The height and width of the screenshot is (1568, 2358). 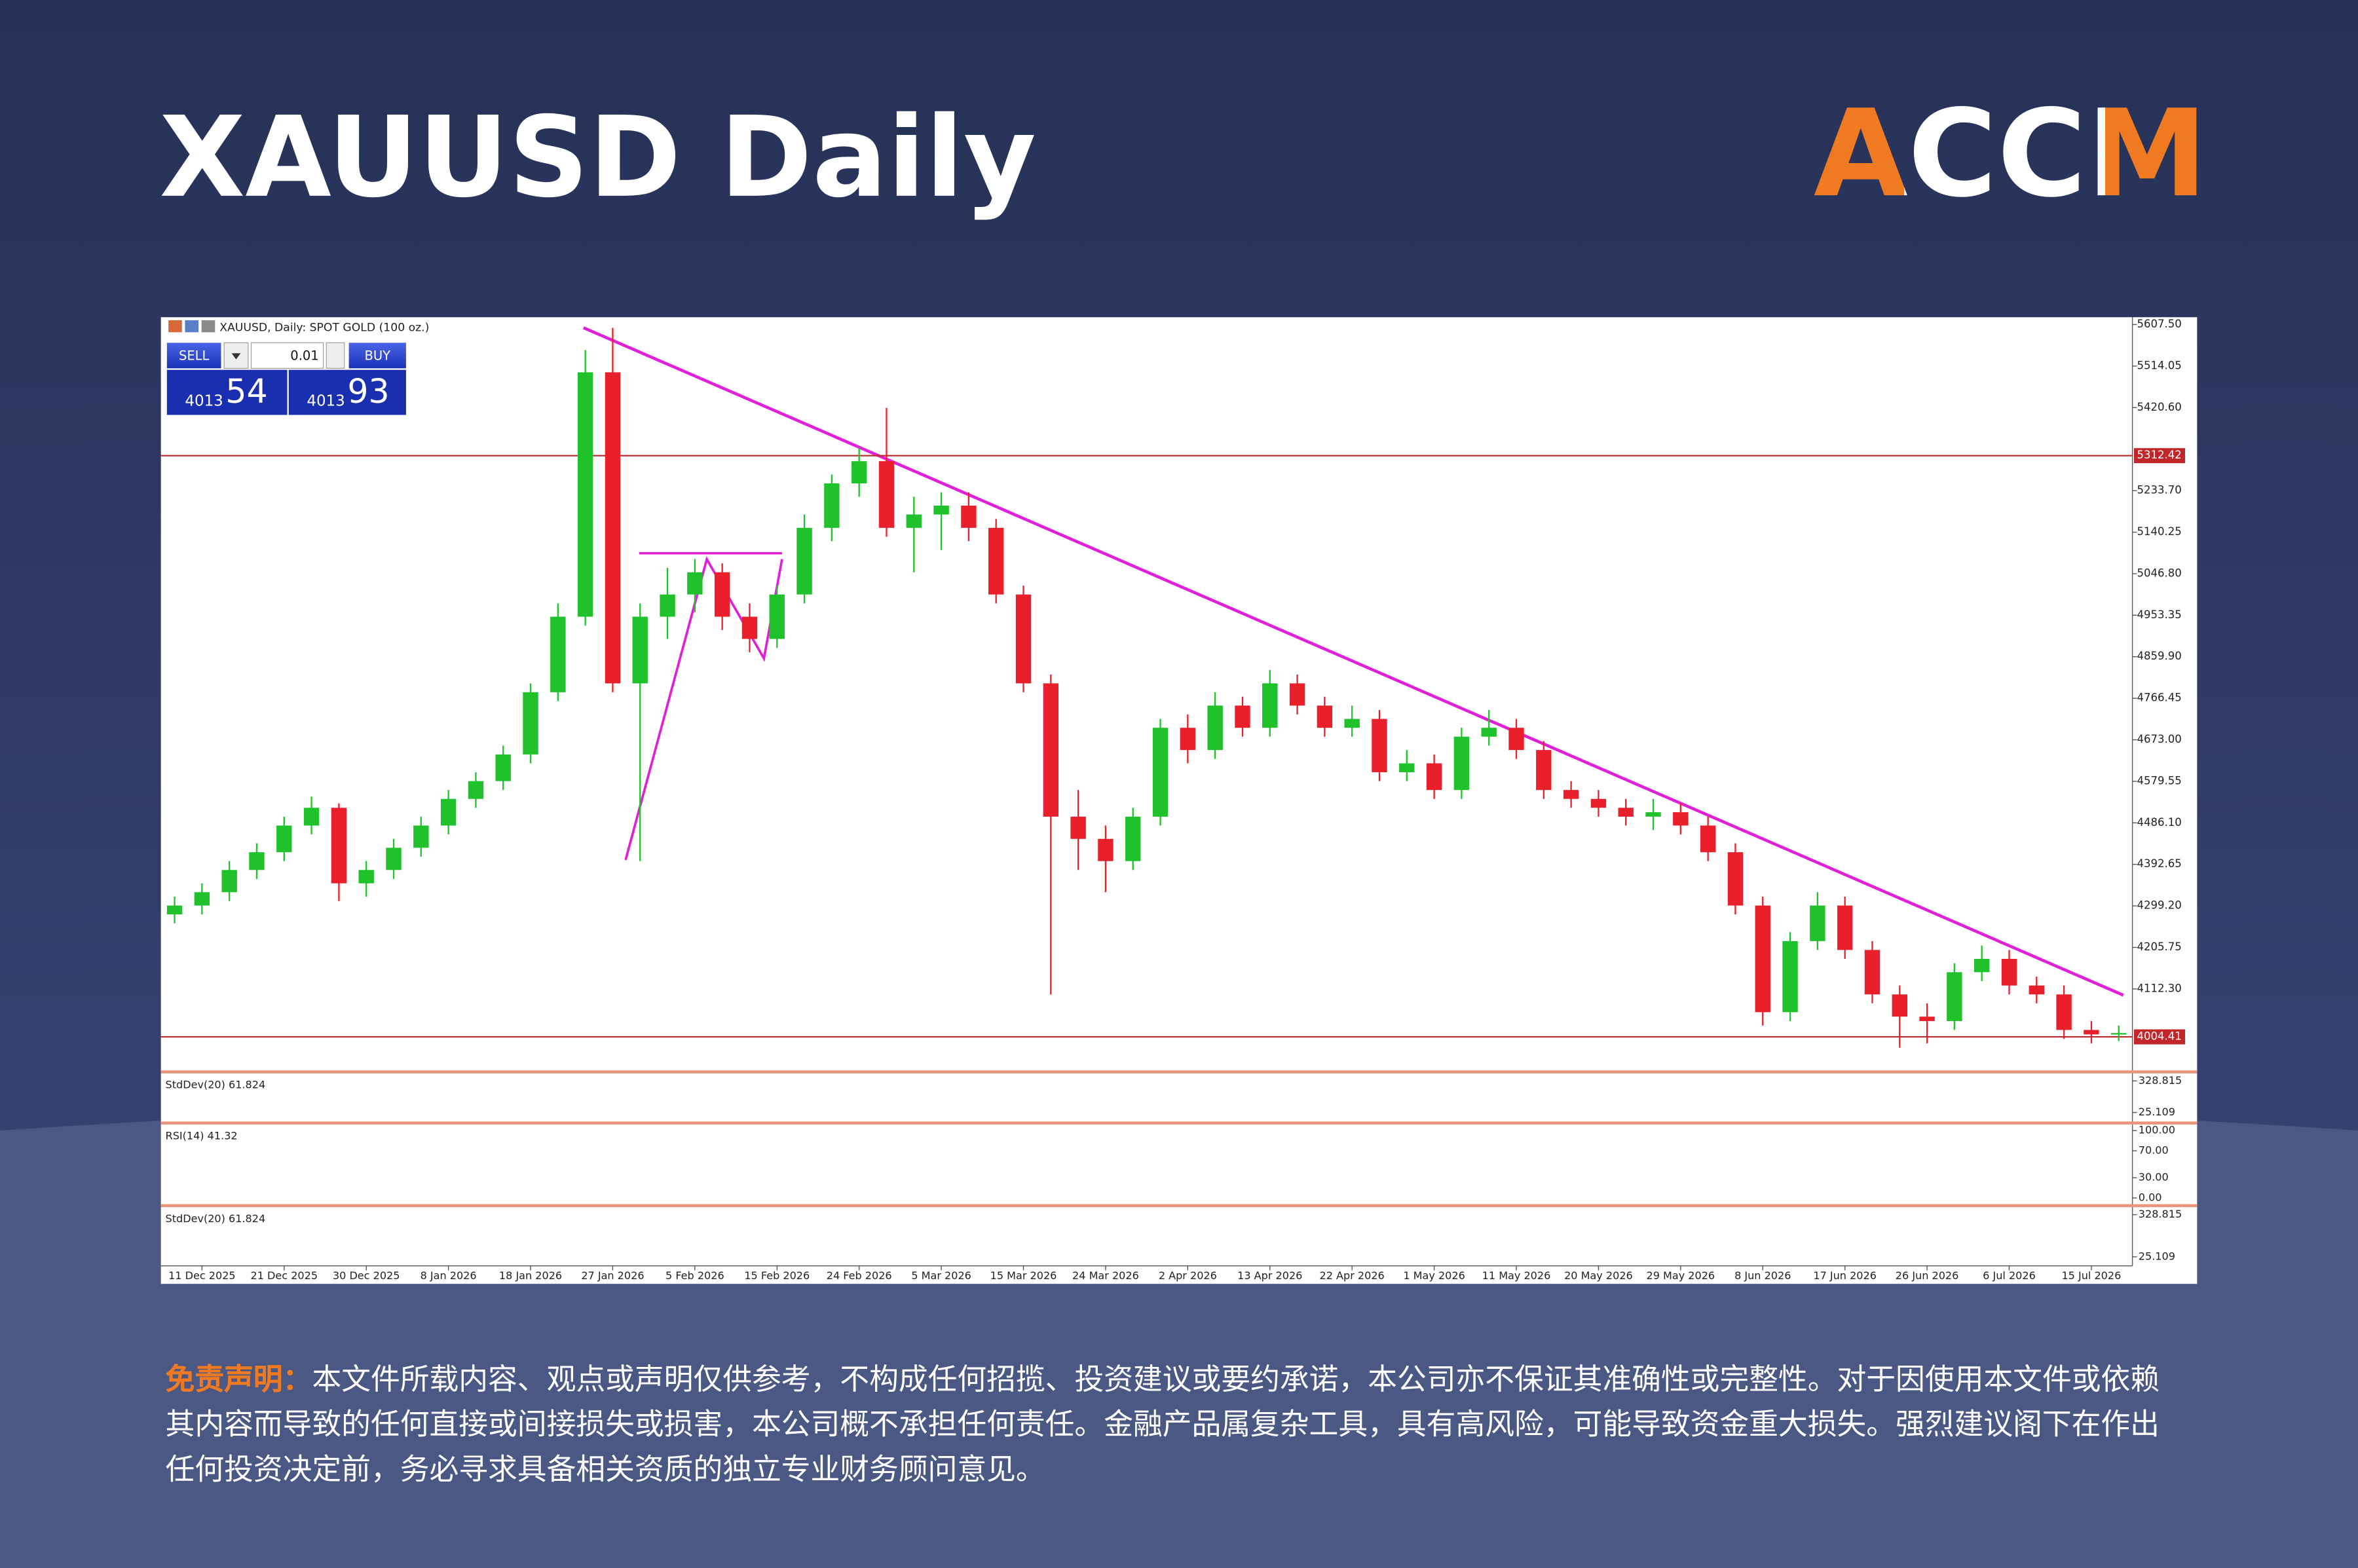 What do you see at coordinates (941, 1275) in the screenshot?
I see `x-tick-label: 5 Mar 2026` at bounding box center [941, 1275].